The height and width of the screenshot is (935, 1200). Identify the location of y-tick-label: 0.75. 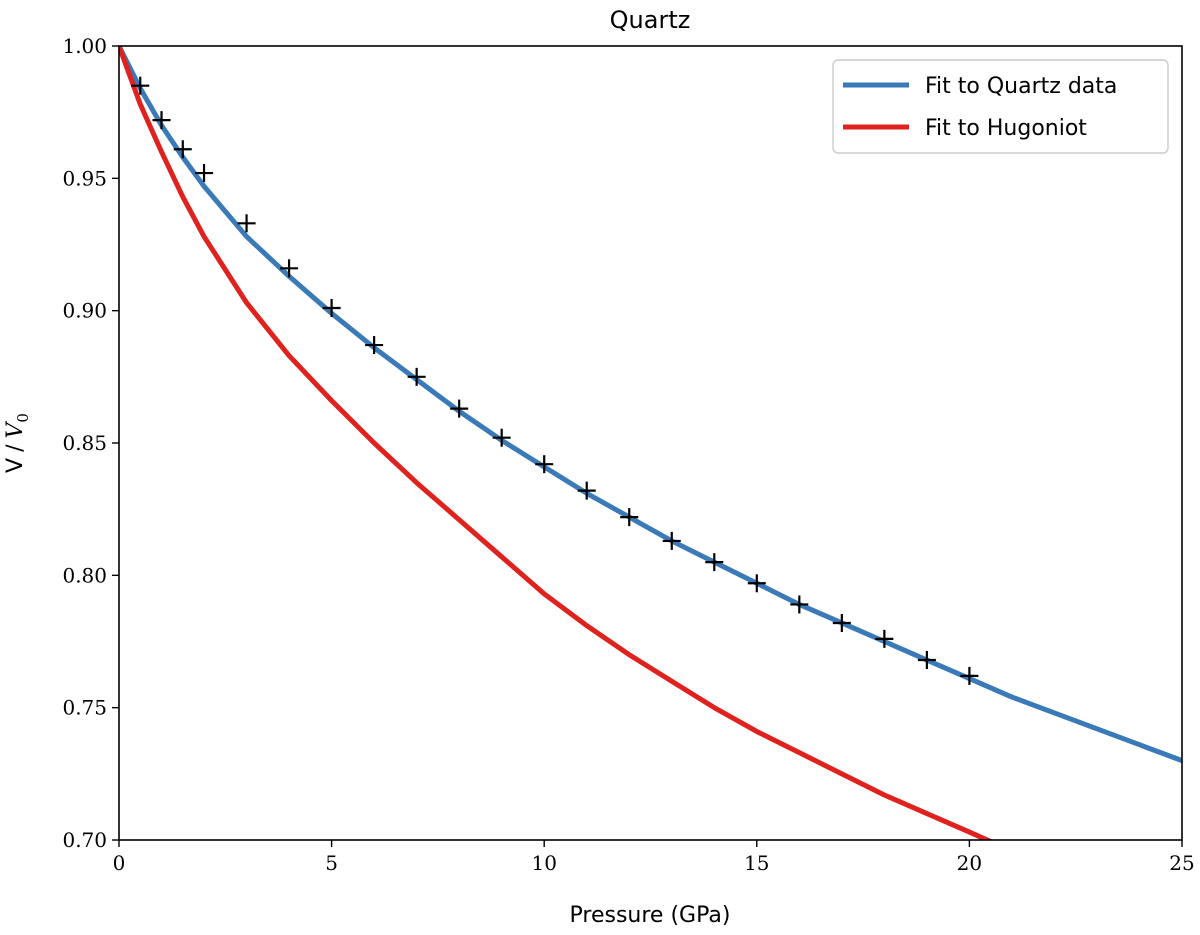
(84, 708).